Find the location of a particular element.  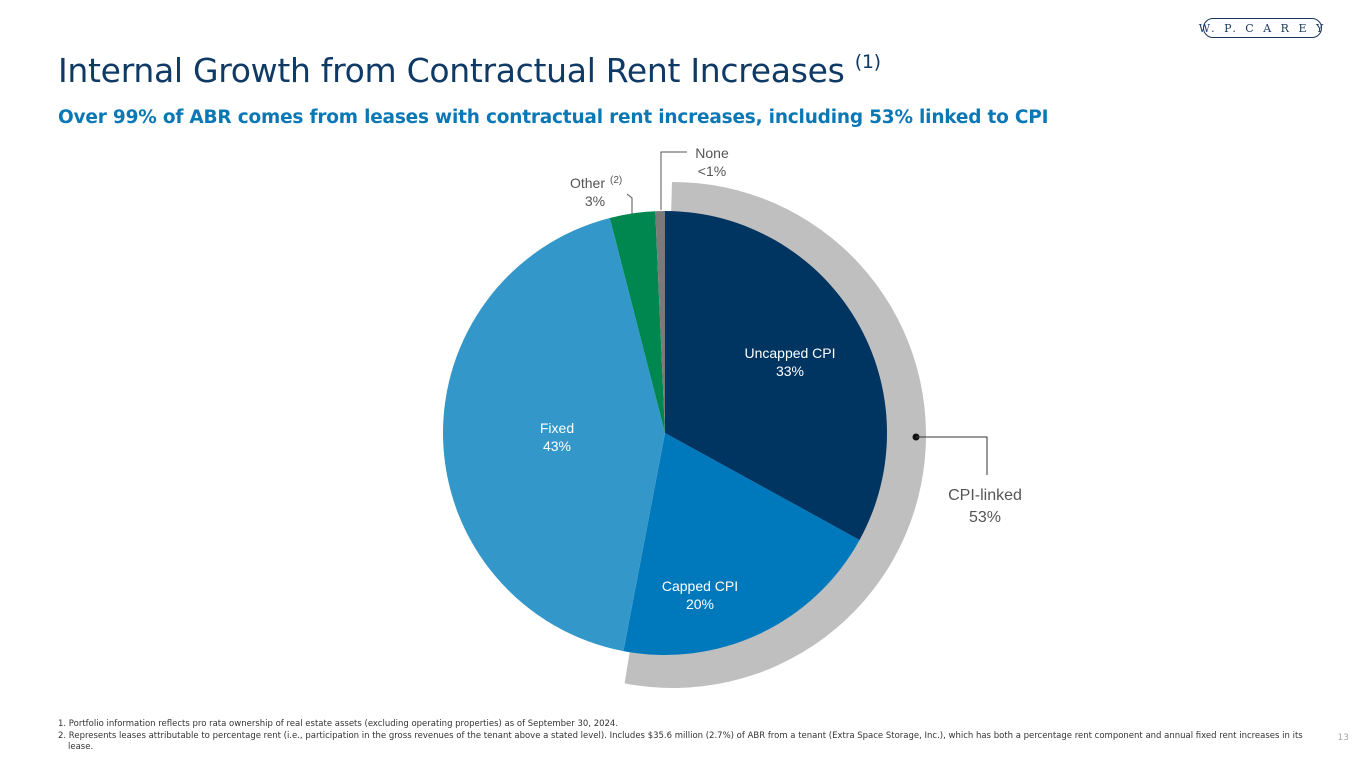

title-footnote-ref: (1) is located at coordinates (867, 62).